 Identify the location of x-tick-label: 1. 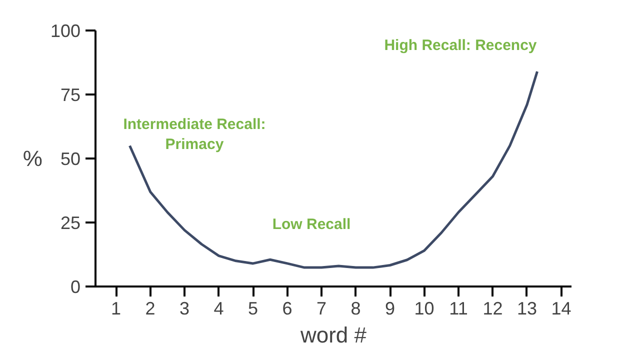
(116, 308).